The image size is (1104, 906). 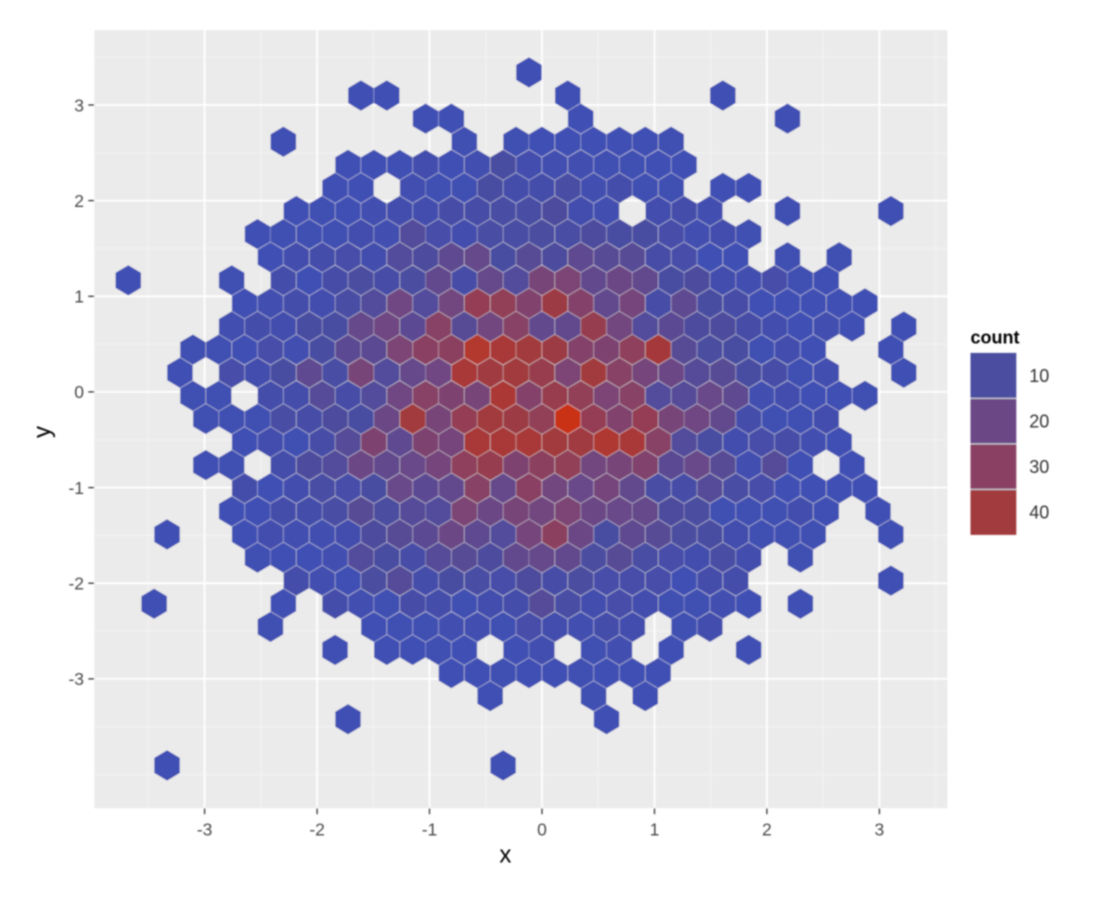 I want to click on svg-text: count, so click(x=995, y=338).